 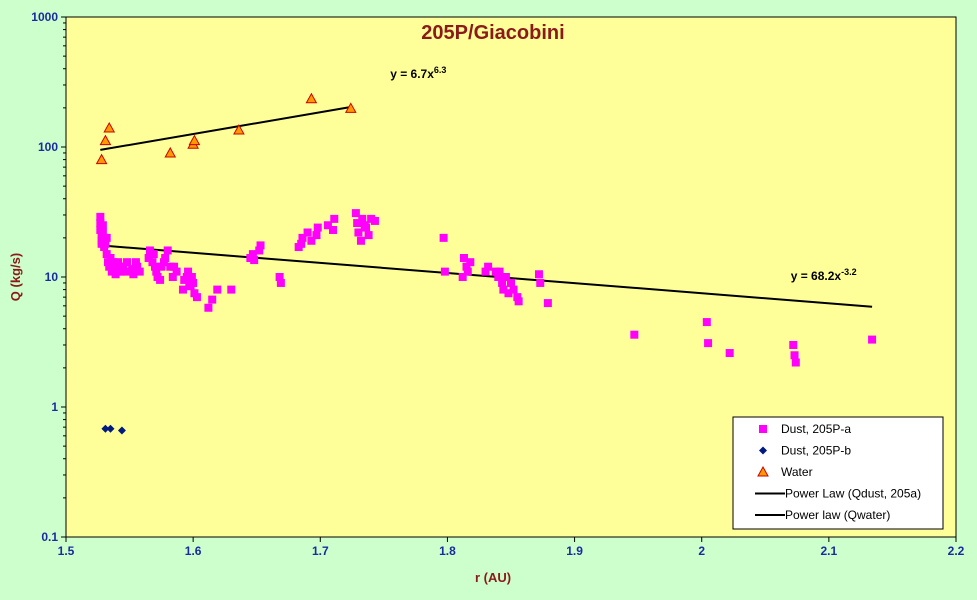 I want to click on x-tick-label: 2, so click(x=701, y=551).